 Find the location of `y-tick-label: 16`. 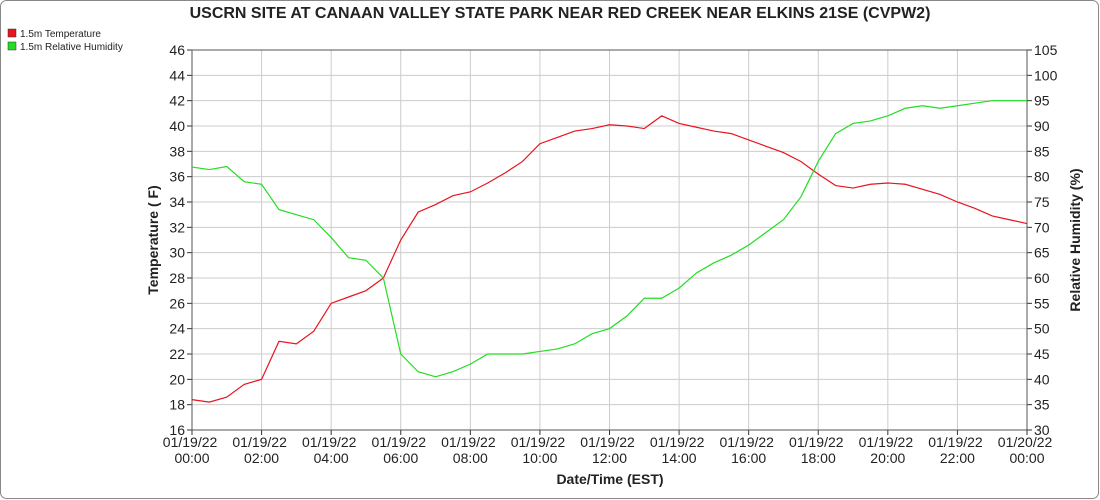

y-tick-label: 16 is located at coordinates (177, 430).